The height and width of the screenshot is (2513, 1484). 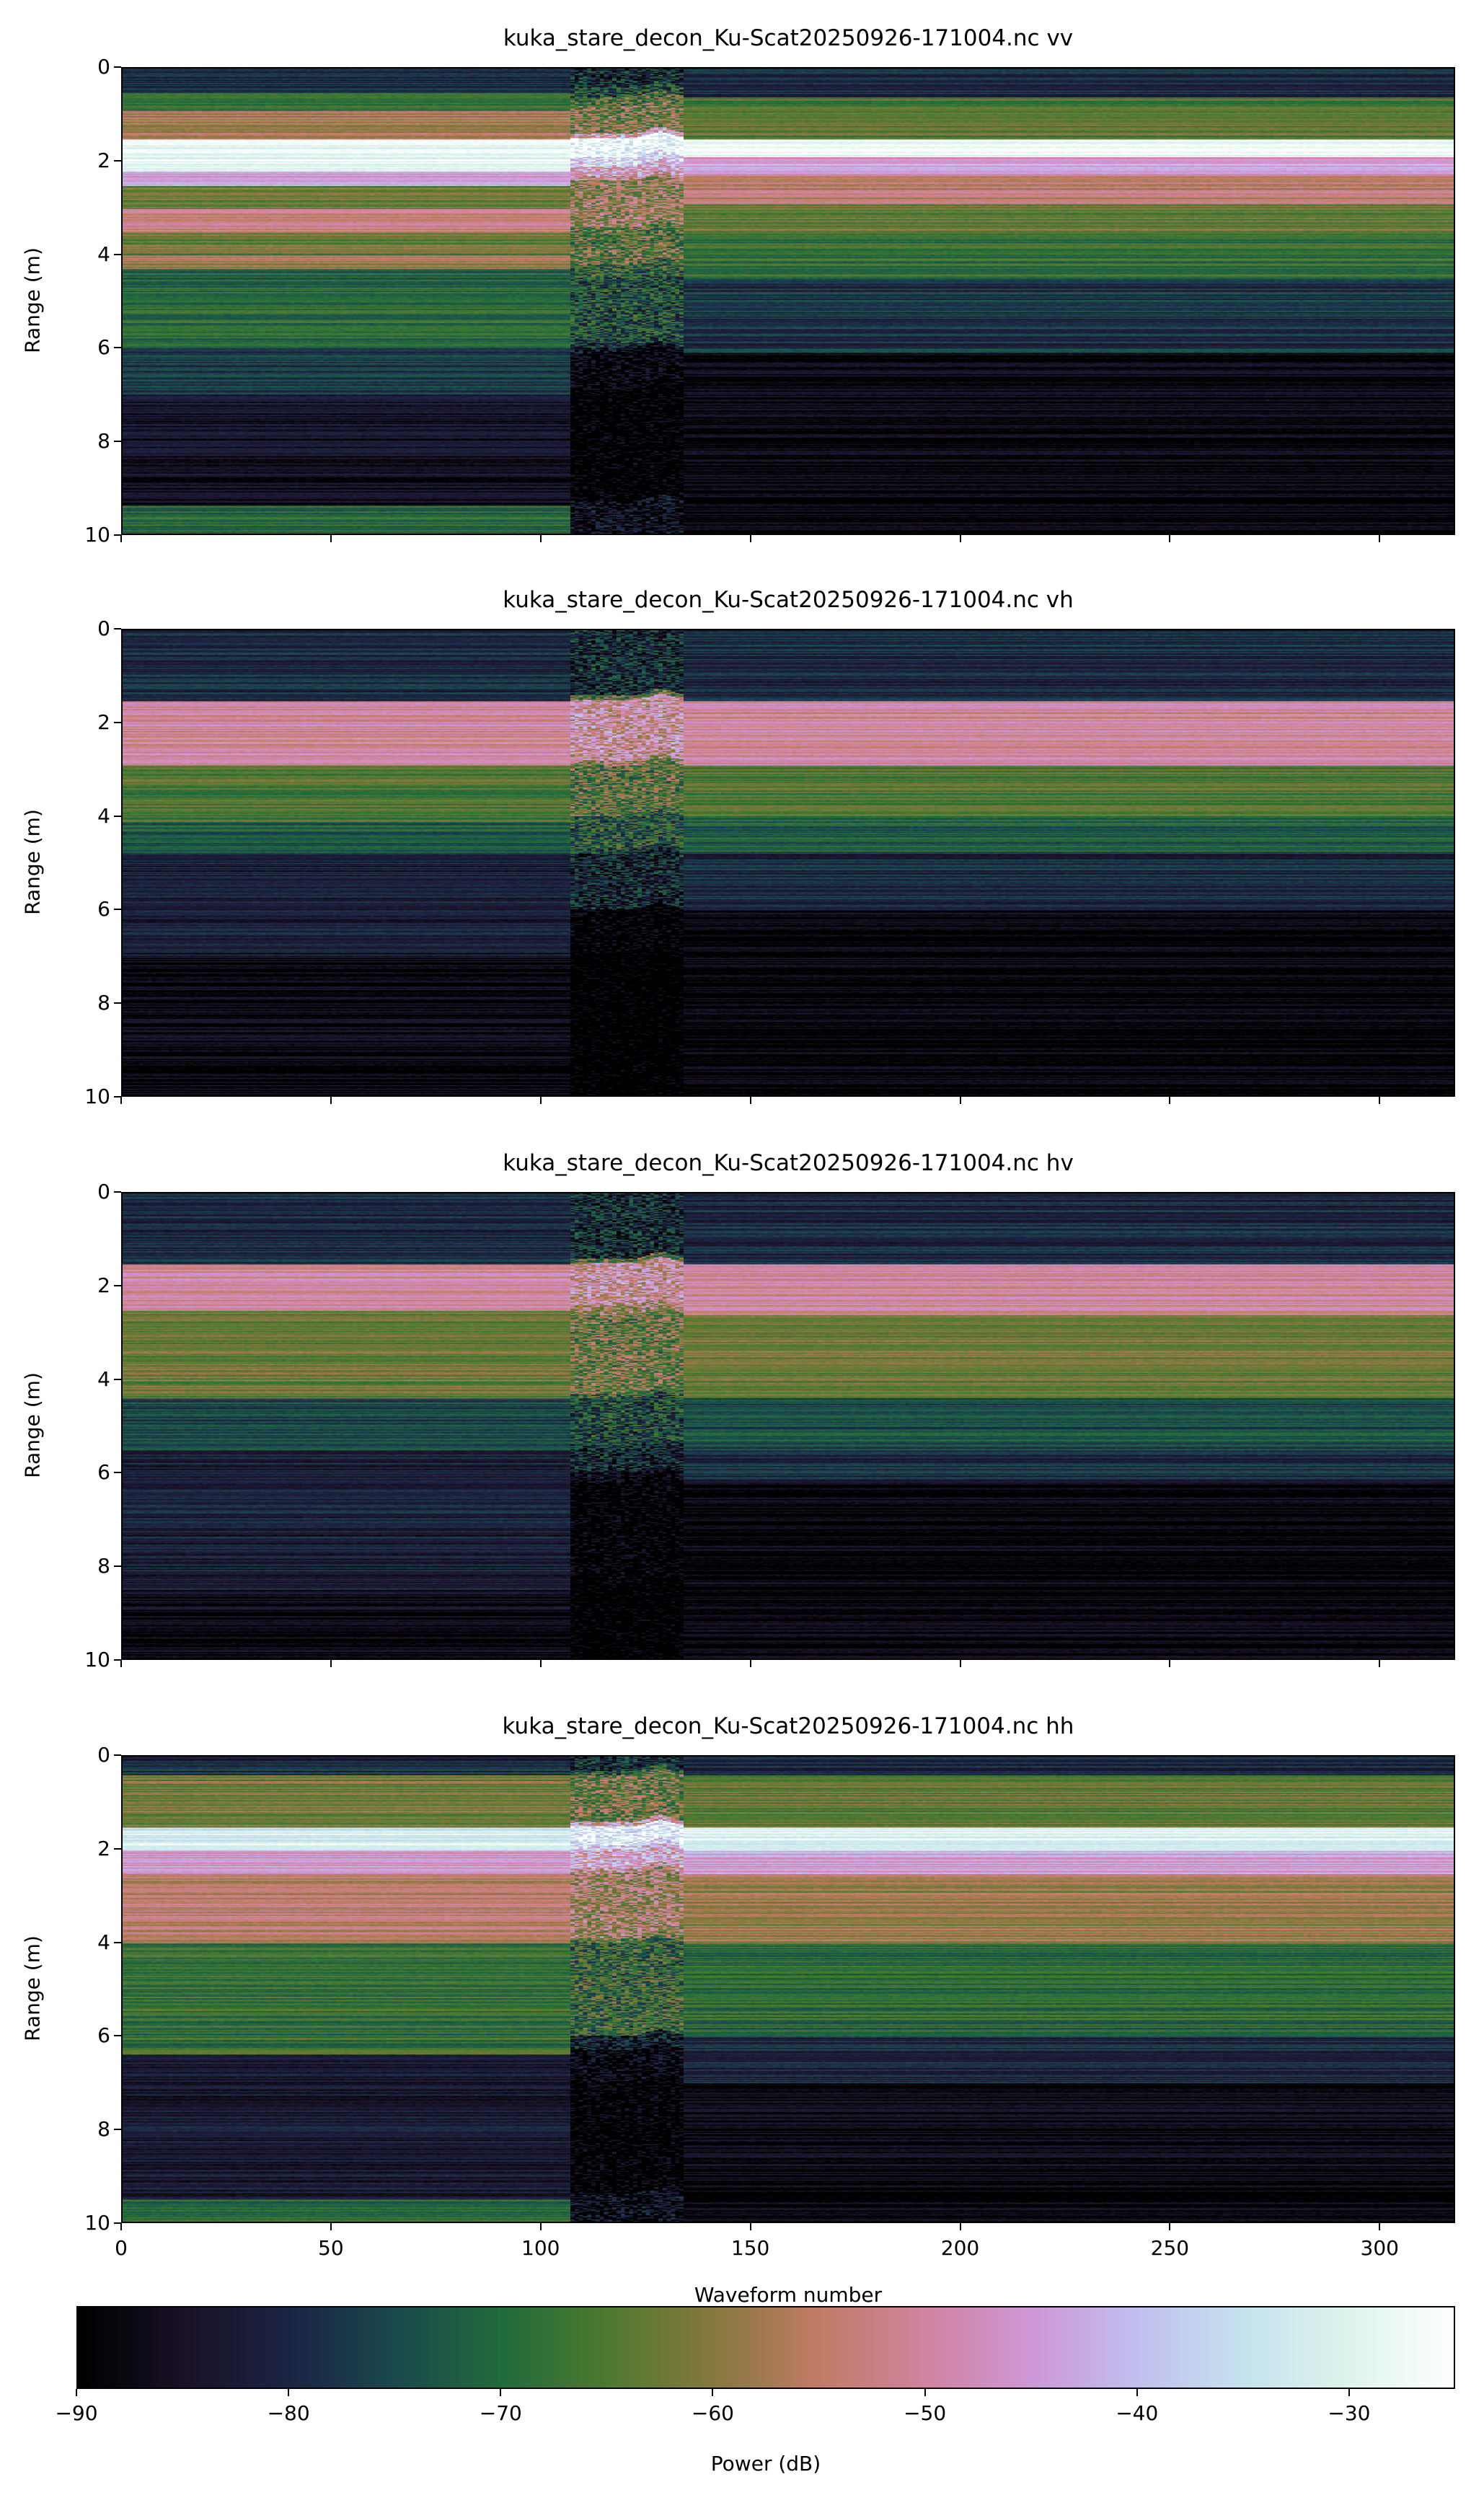 I want to click on x-tick-label: 200, so click(x=960, y=2248).